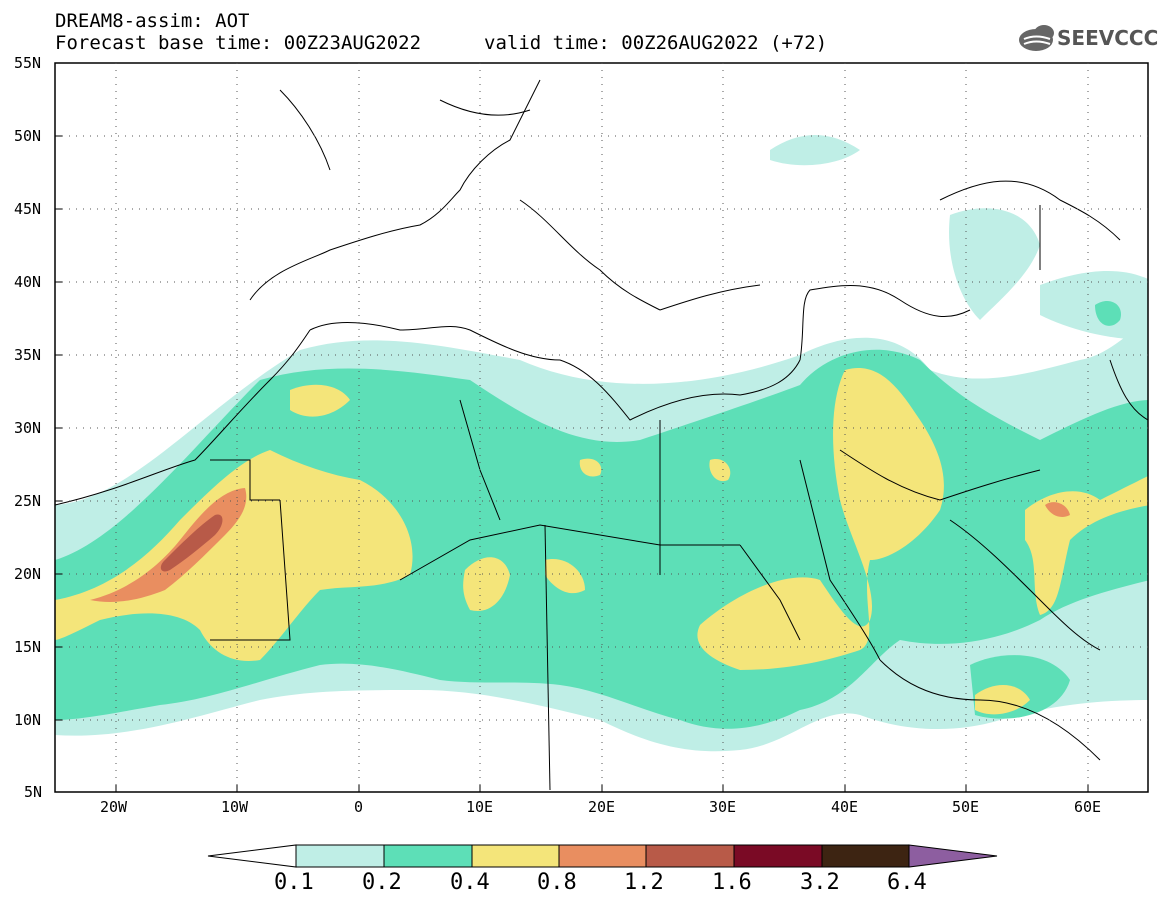  What do you see at coordinates (732, 882) in the screenshot?
I see `colorbar-label: 1.6` at bounding box center [732, 882].